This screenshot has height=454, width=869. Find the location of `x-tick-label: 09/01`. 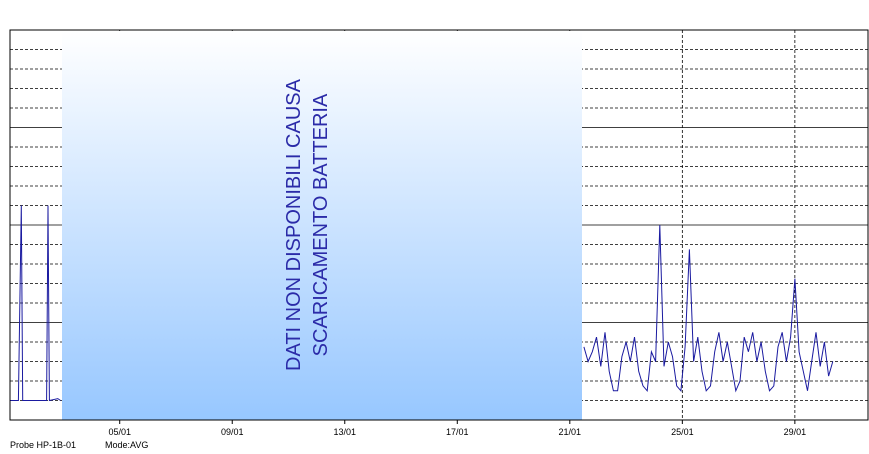

x-tick-label: 09/01 is located at coordinates (232, 432).